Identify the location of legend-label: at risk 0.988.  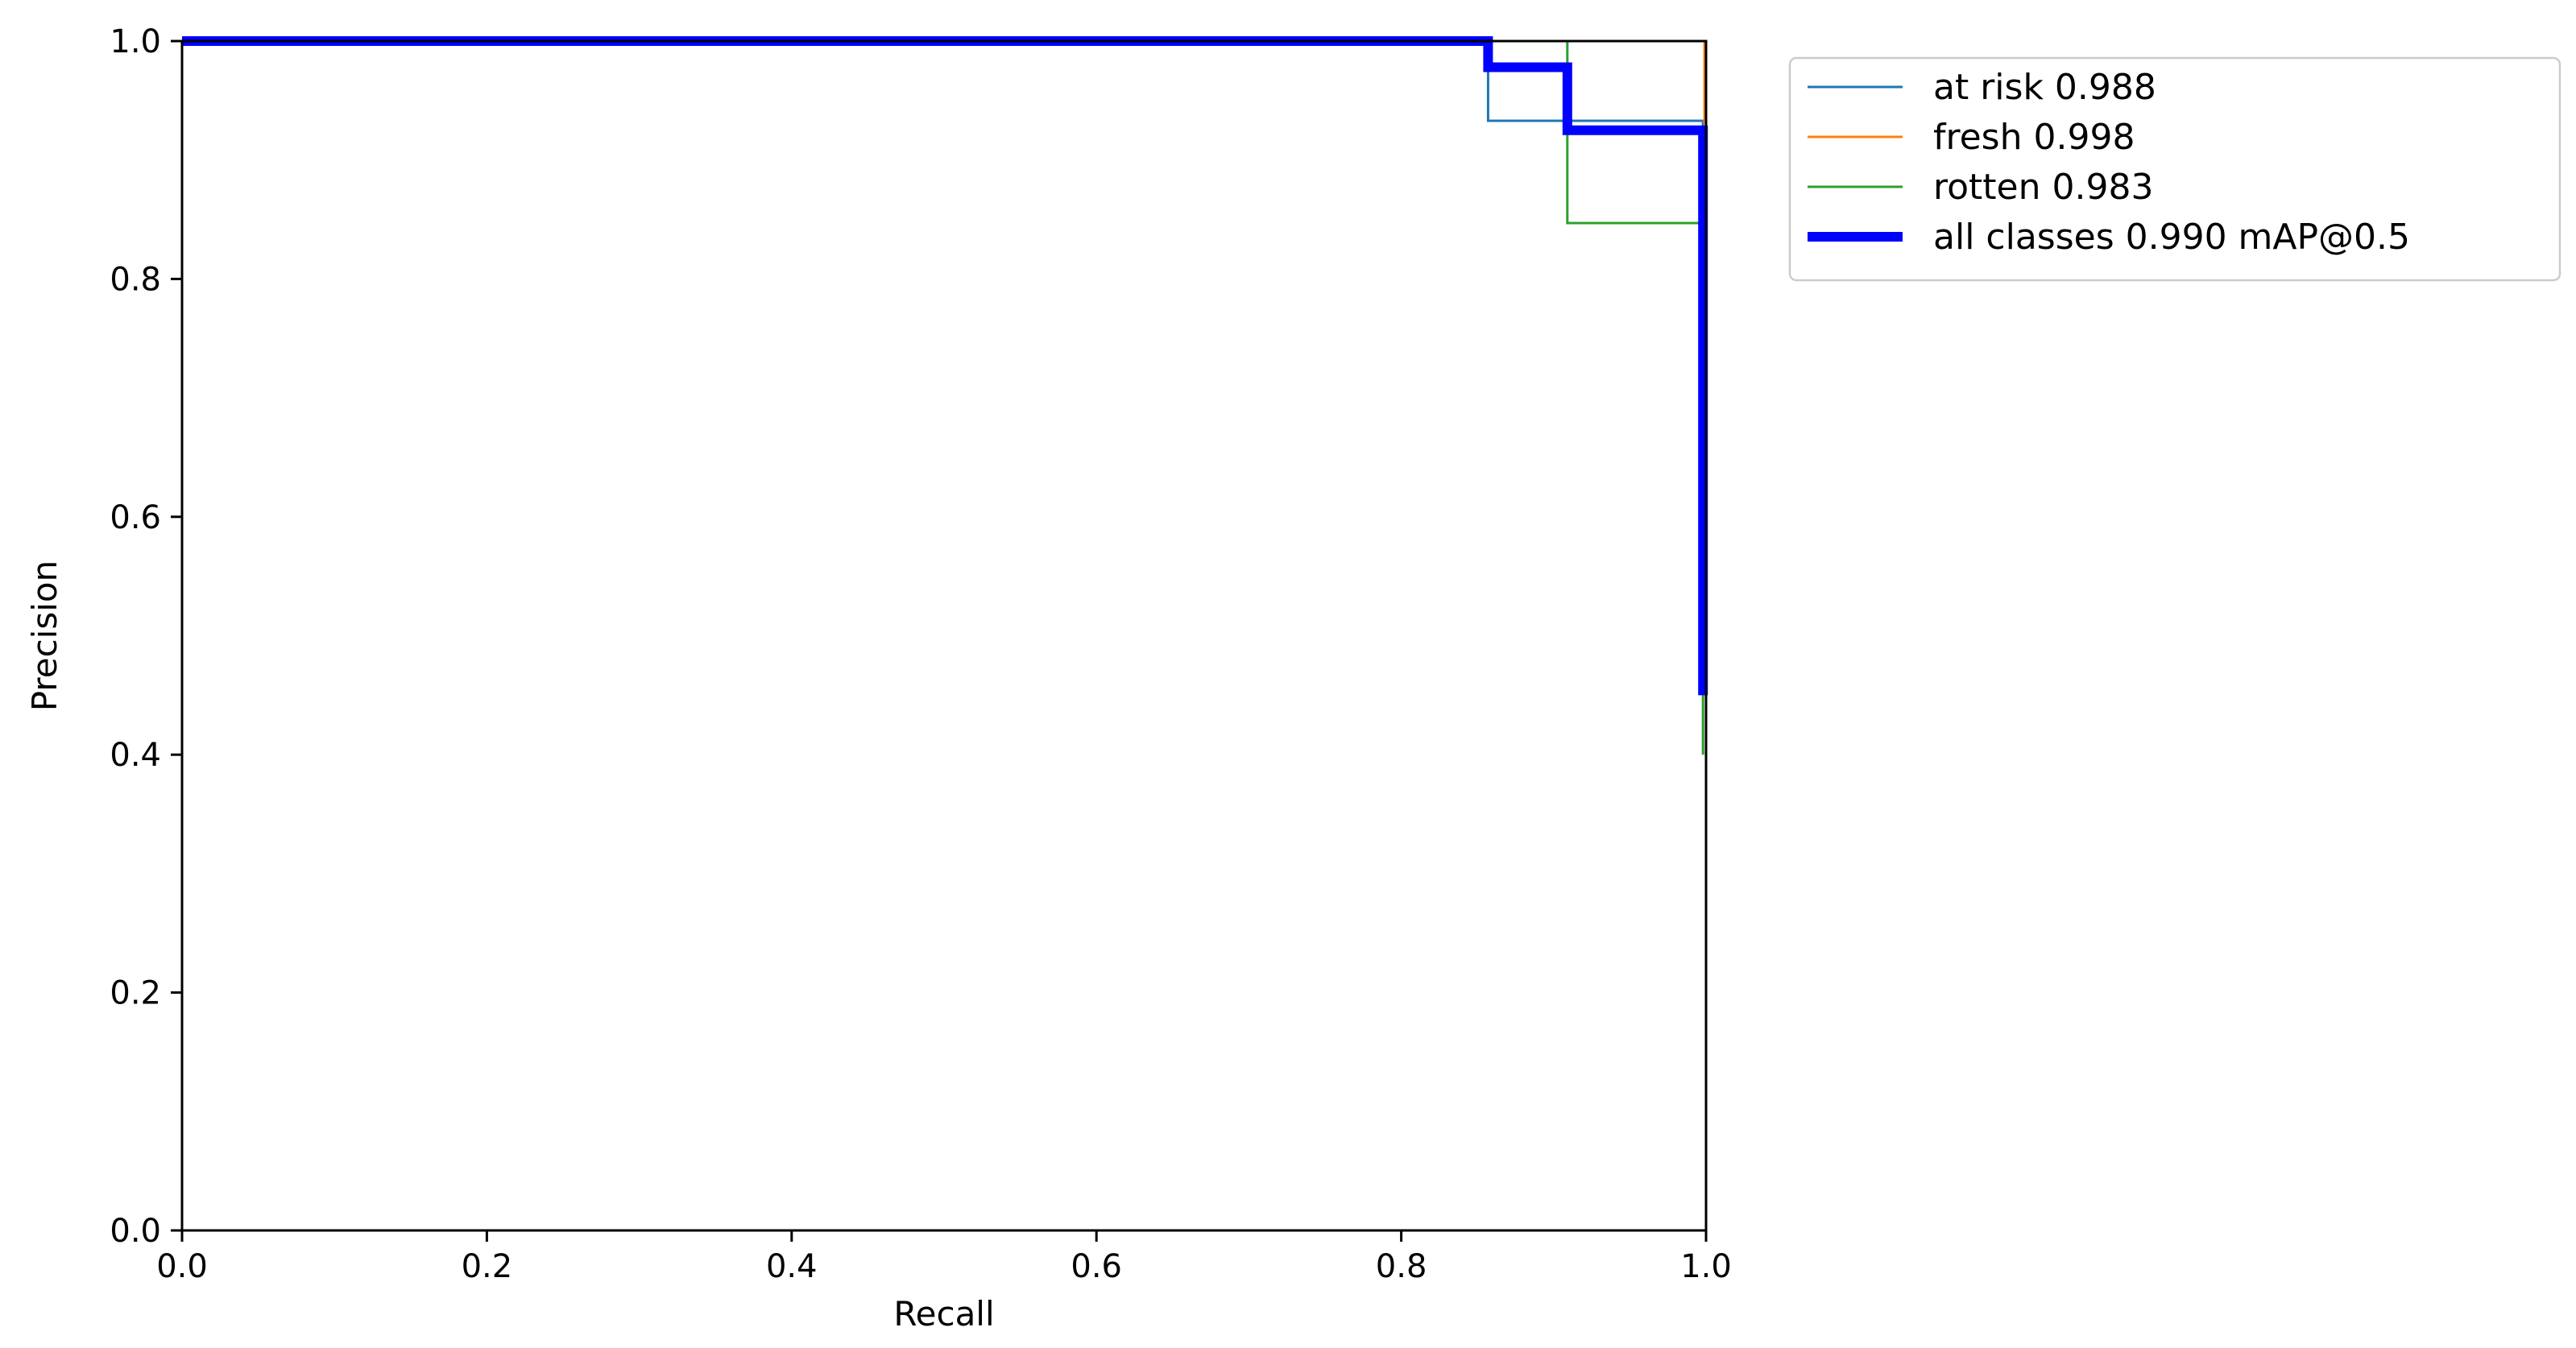
(2044, 87).